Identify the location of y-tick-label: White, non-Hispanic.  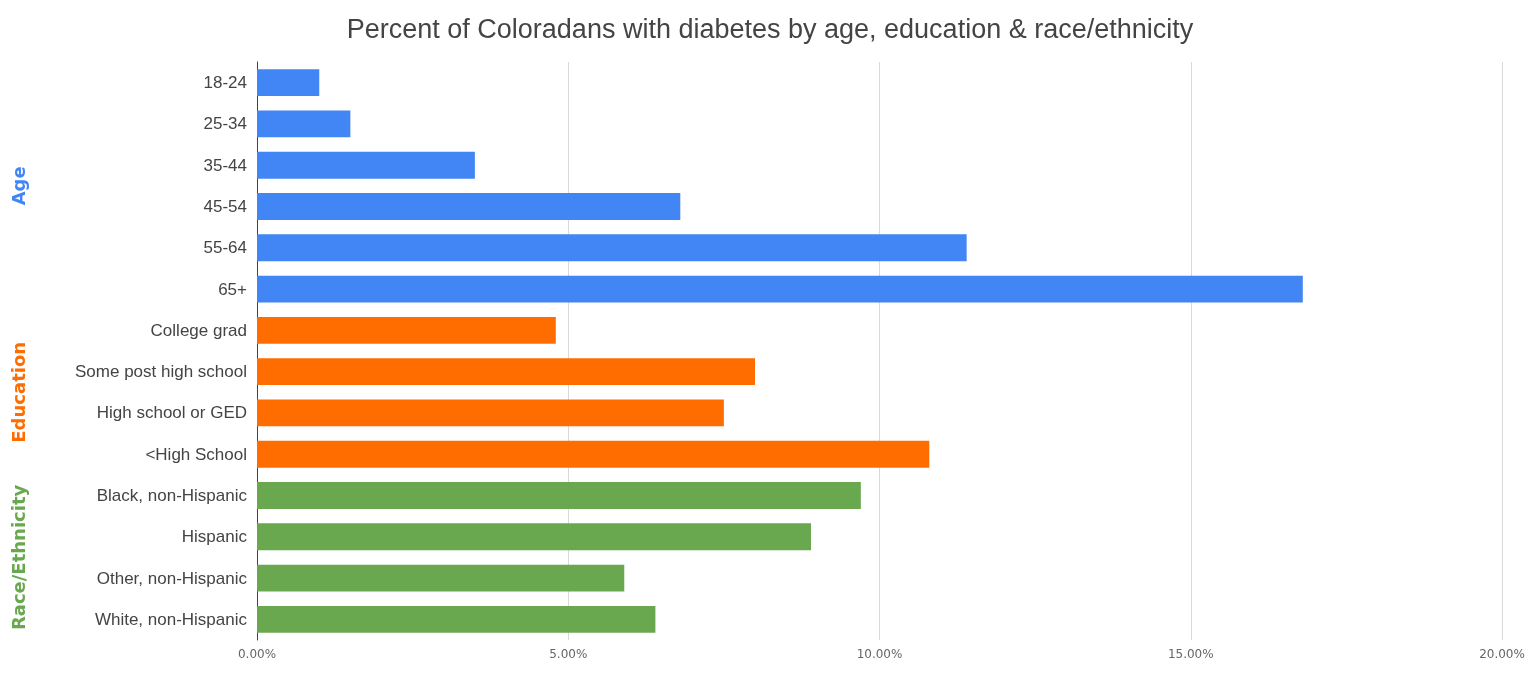
(171, 619).